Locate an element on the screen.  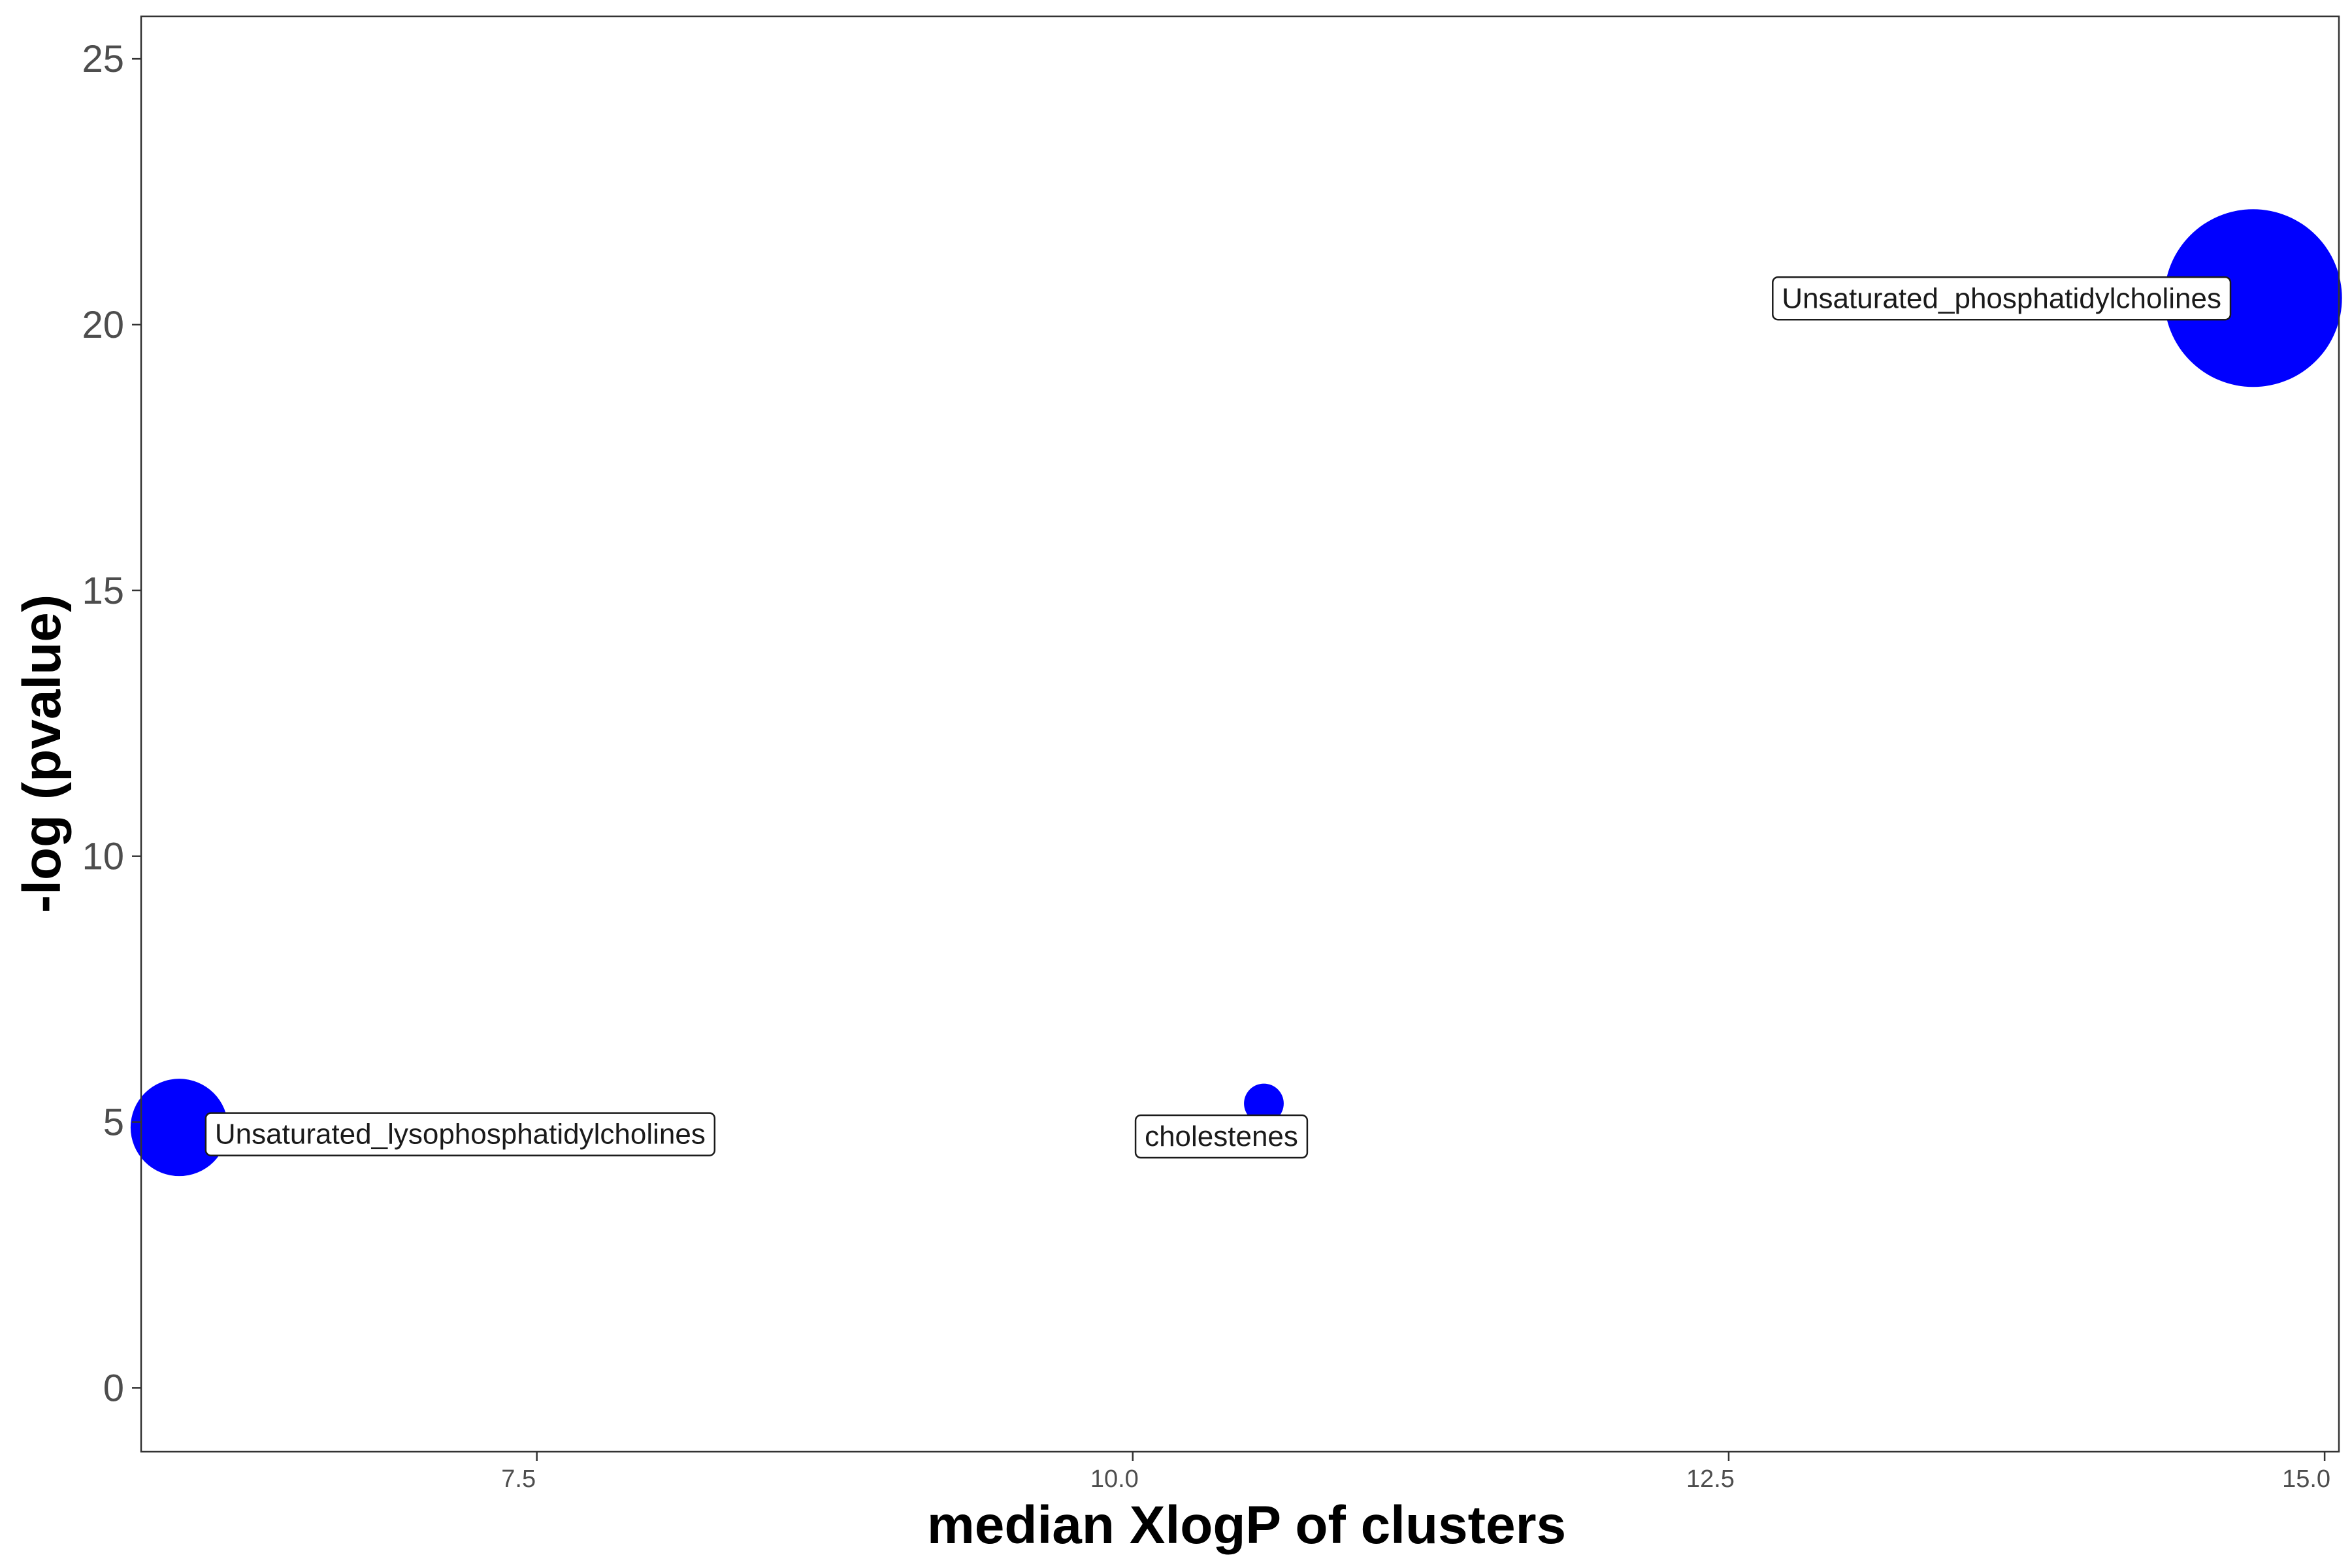
y-axis-title: -log (pvalue) is located at coordinates (42, 754).